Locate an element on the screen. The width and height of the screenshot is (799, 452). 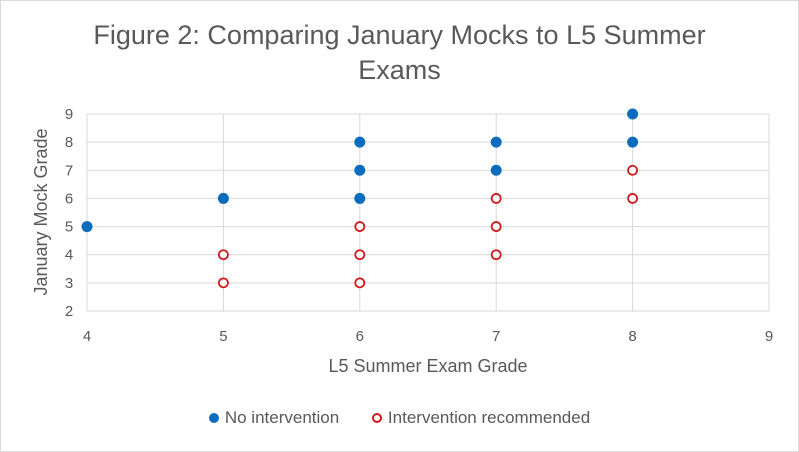
y-tick-label: 3 is located at coordinates (69, 283).